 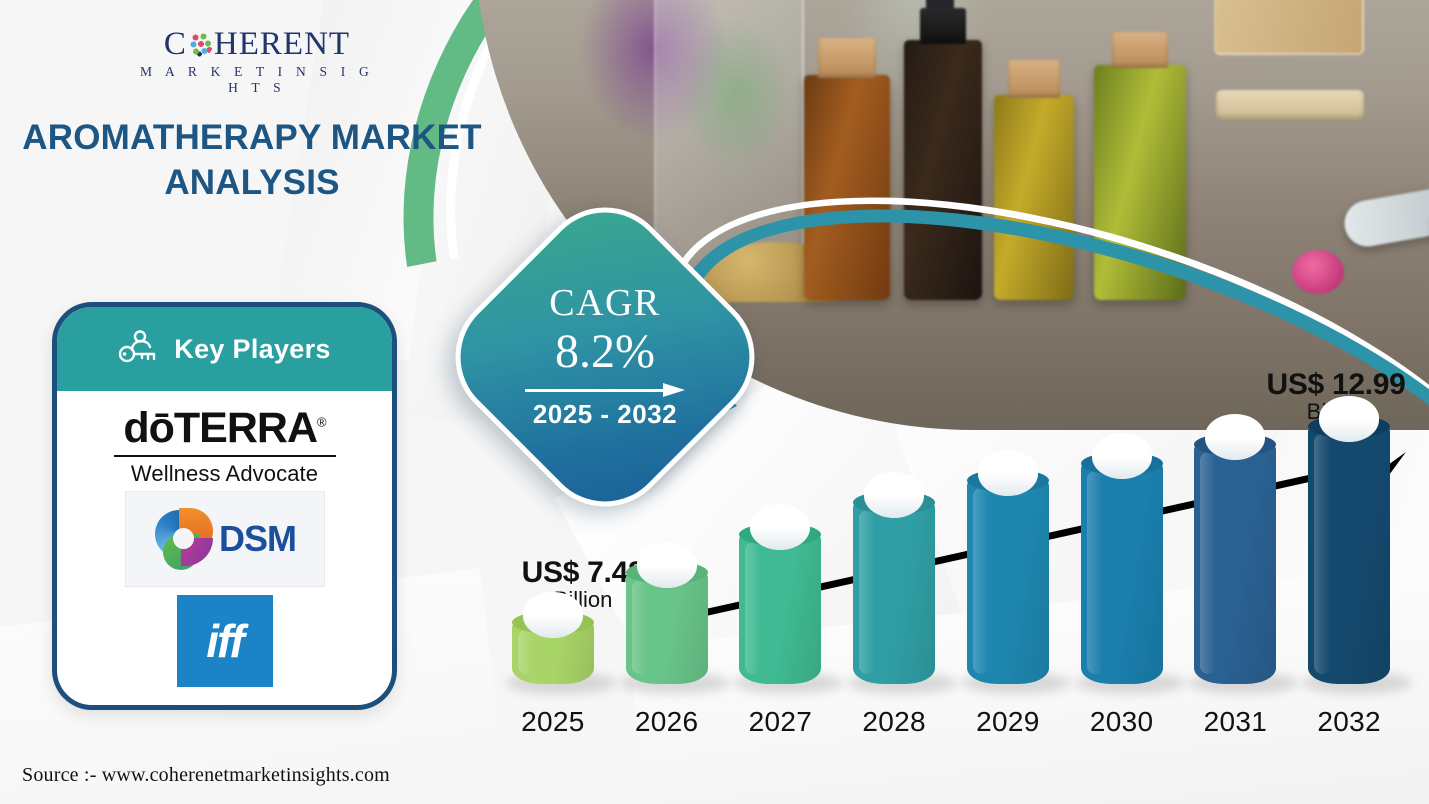 I want to click on registered-mark-icon: ®, so click(x=322, y=422).